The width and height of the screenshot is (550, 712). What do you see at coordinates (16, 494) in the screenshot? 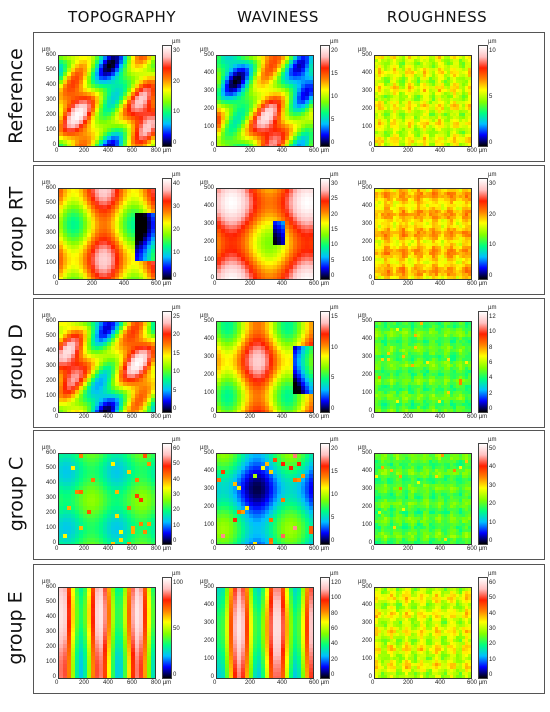
I see `row-label: group C` at bounding box center [16, 494].